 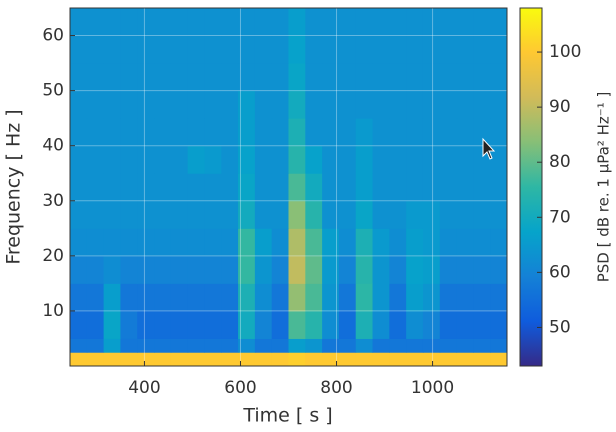 What do you see at coordinates (604, 187) in the screenshot?
I see `colorbar-label: PSD [ dB re. 1 μPa² Hz⁻¹ ]` at bounding box center [604, 187].